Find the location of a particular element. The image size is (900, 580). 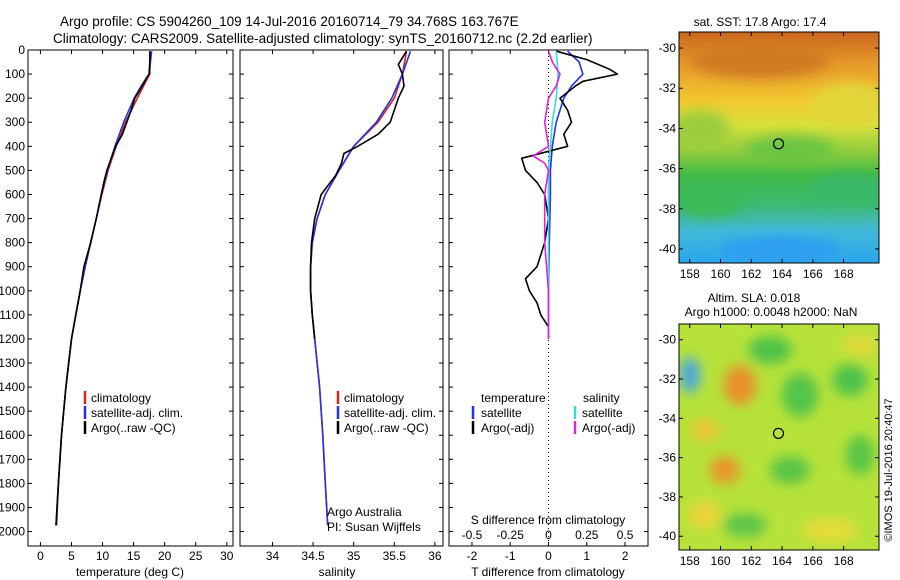

depth-tick-label: 400 is located at coordinates (15, 146).